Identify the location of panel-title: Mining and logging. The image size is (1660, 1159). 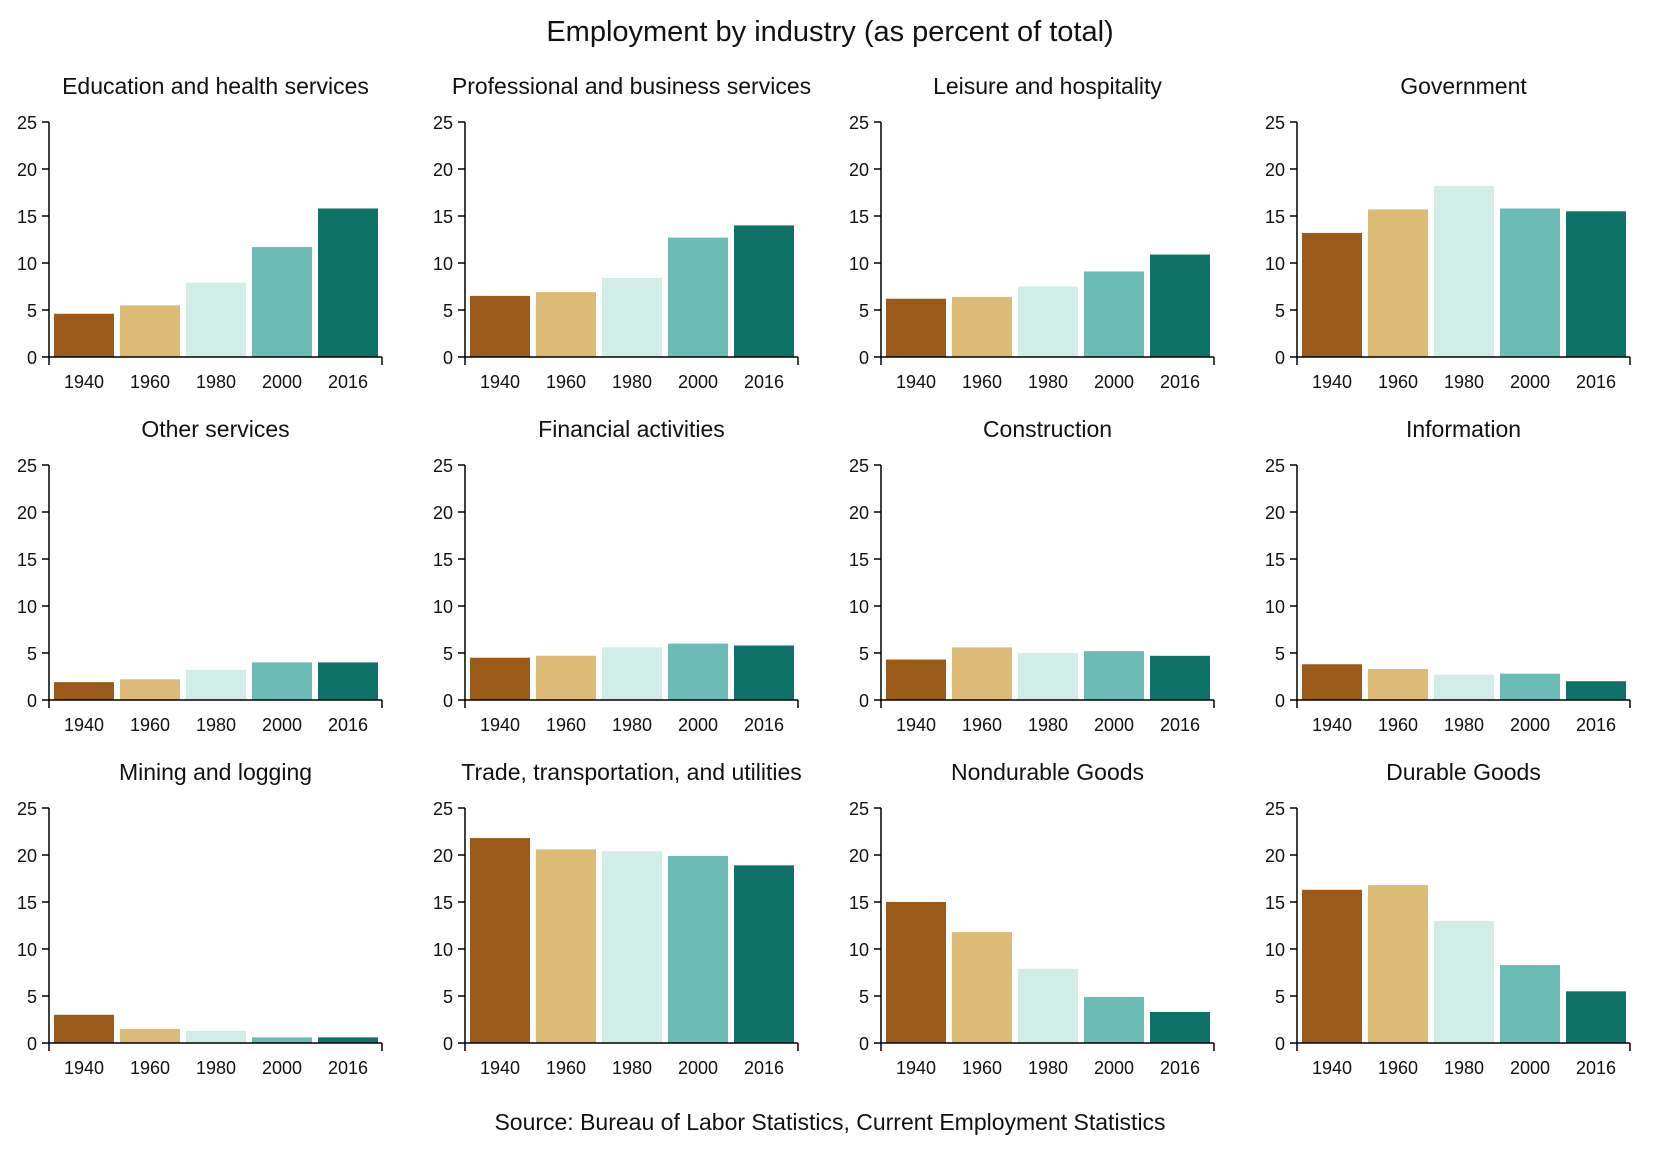
(215, 772).